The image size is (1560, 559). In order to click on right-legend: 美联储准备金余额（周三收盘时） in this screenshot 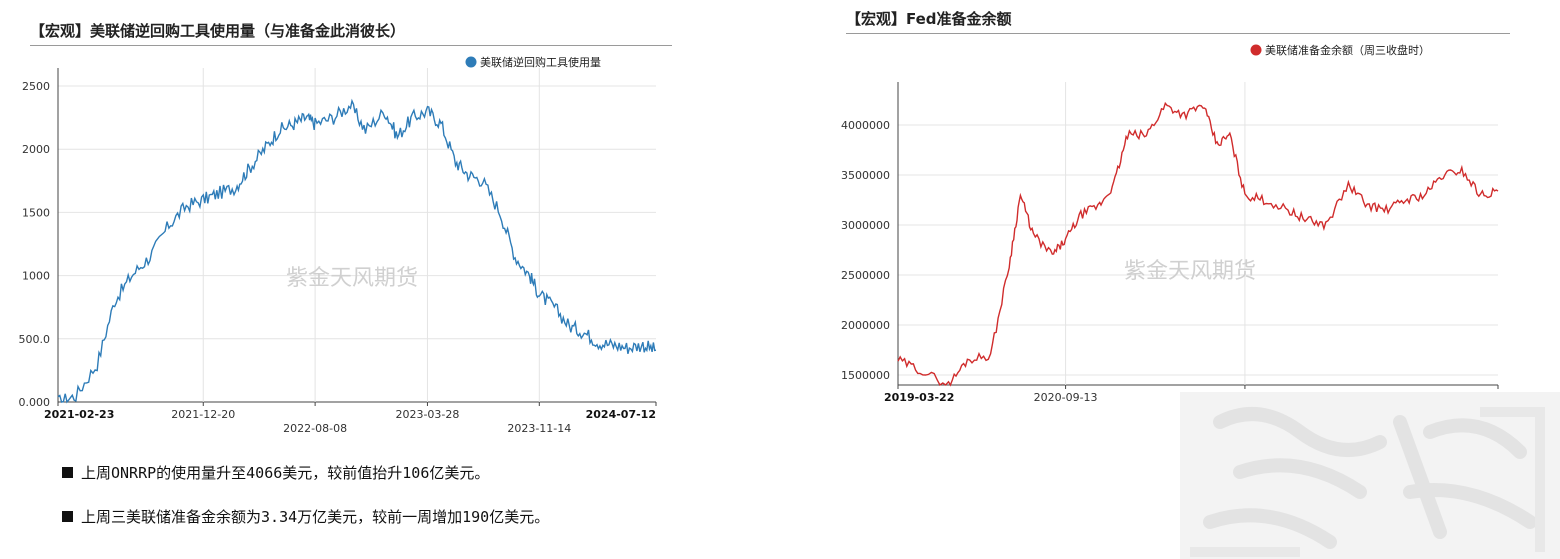, I will do `click(1340, 50)`.